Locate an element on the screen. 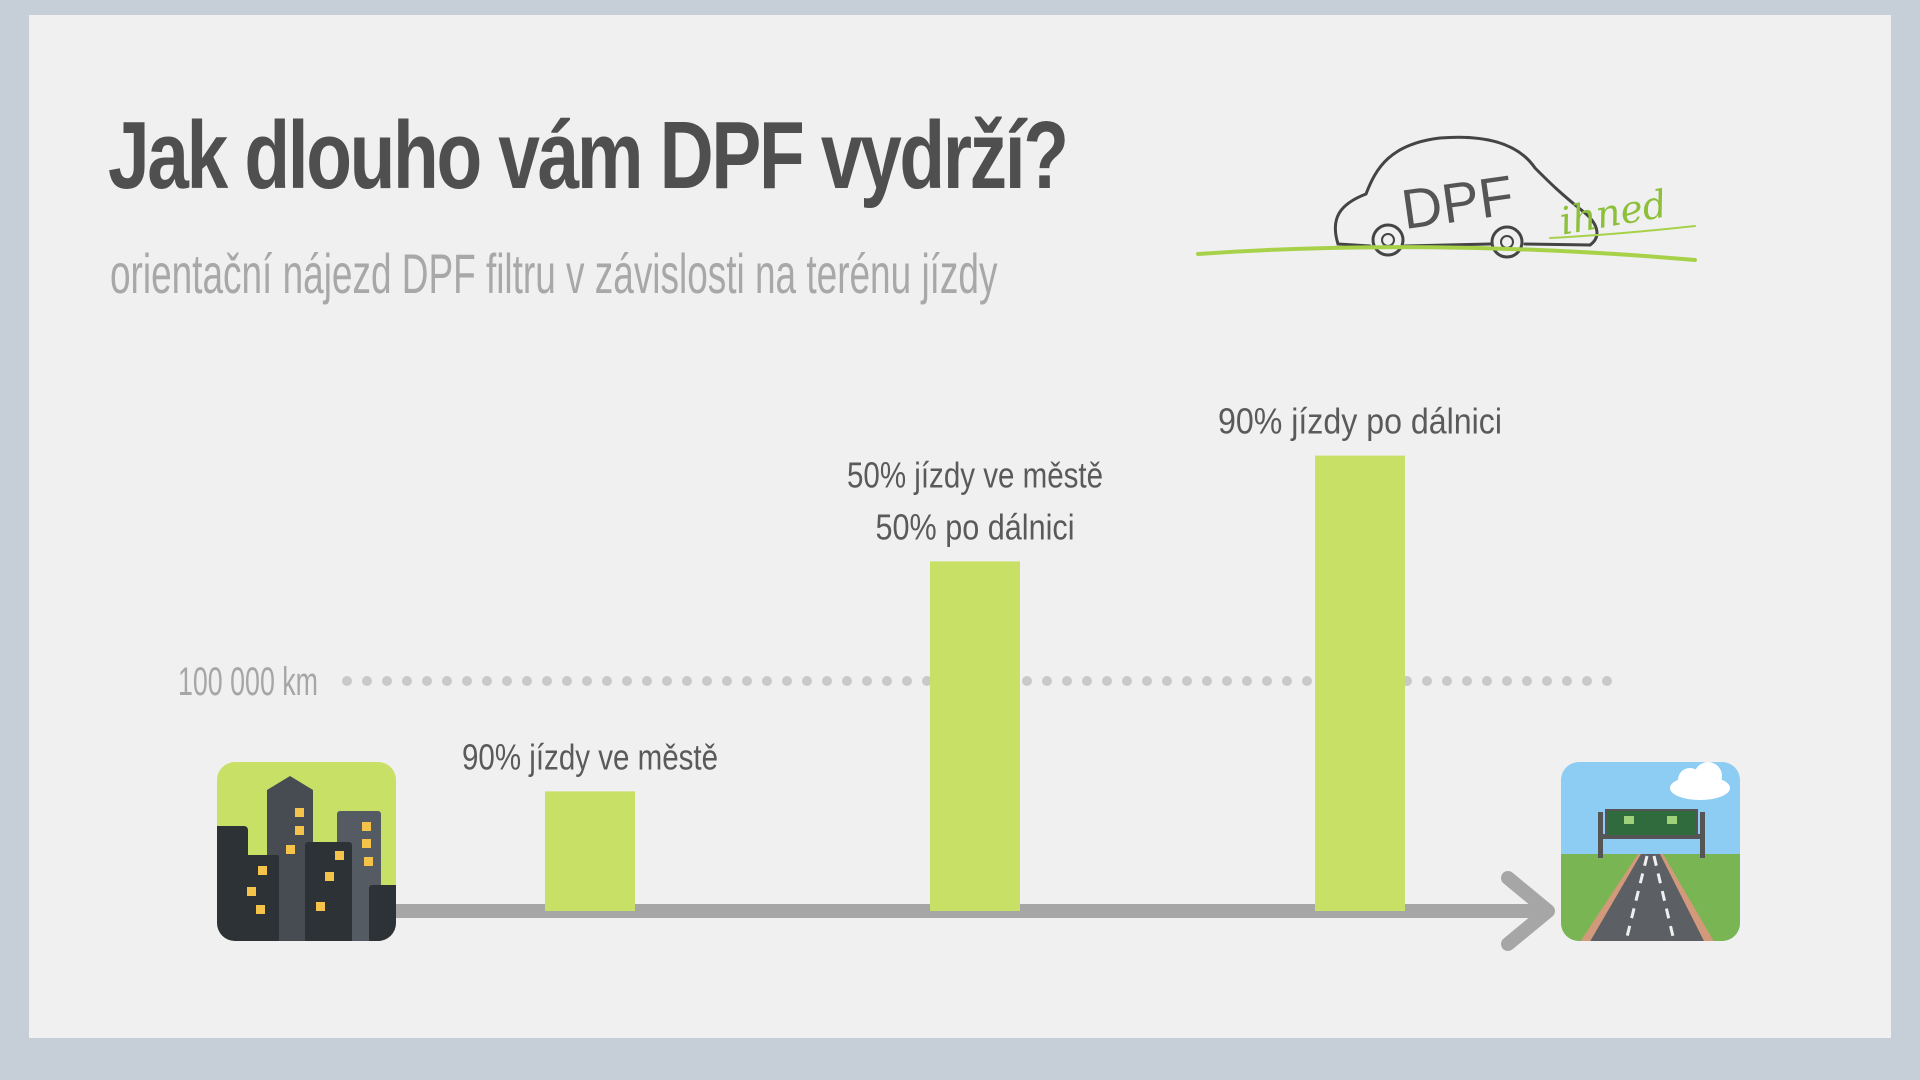 This screenshot has width=1920, height=1080. city-buildings-icon is located at coordinates (306, 851).